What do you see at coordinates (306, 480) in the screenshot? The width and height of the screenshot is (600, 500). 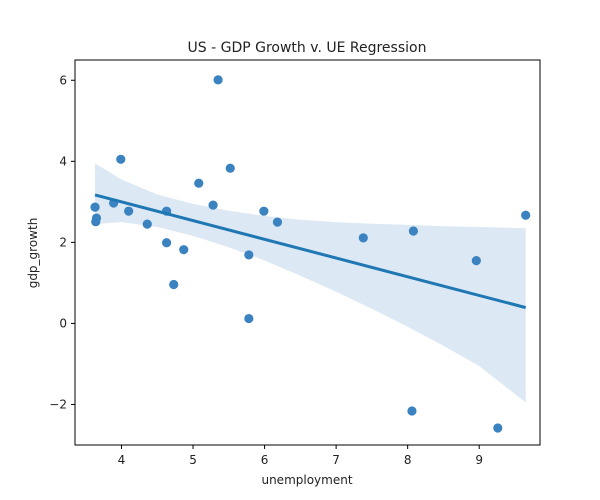 I see `x-axis-label: unemployment` at bounding box center [306, 480].